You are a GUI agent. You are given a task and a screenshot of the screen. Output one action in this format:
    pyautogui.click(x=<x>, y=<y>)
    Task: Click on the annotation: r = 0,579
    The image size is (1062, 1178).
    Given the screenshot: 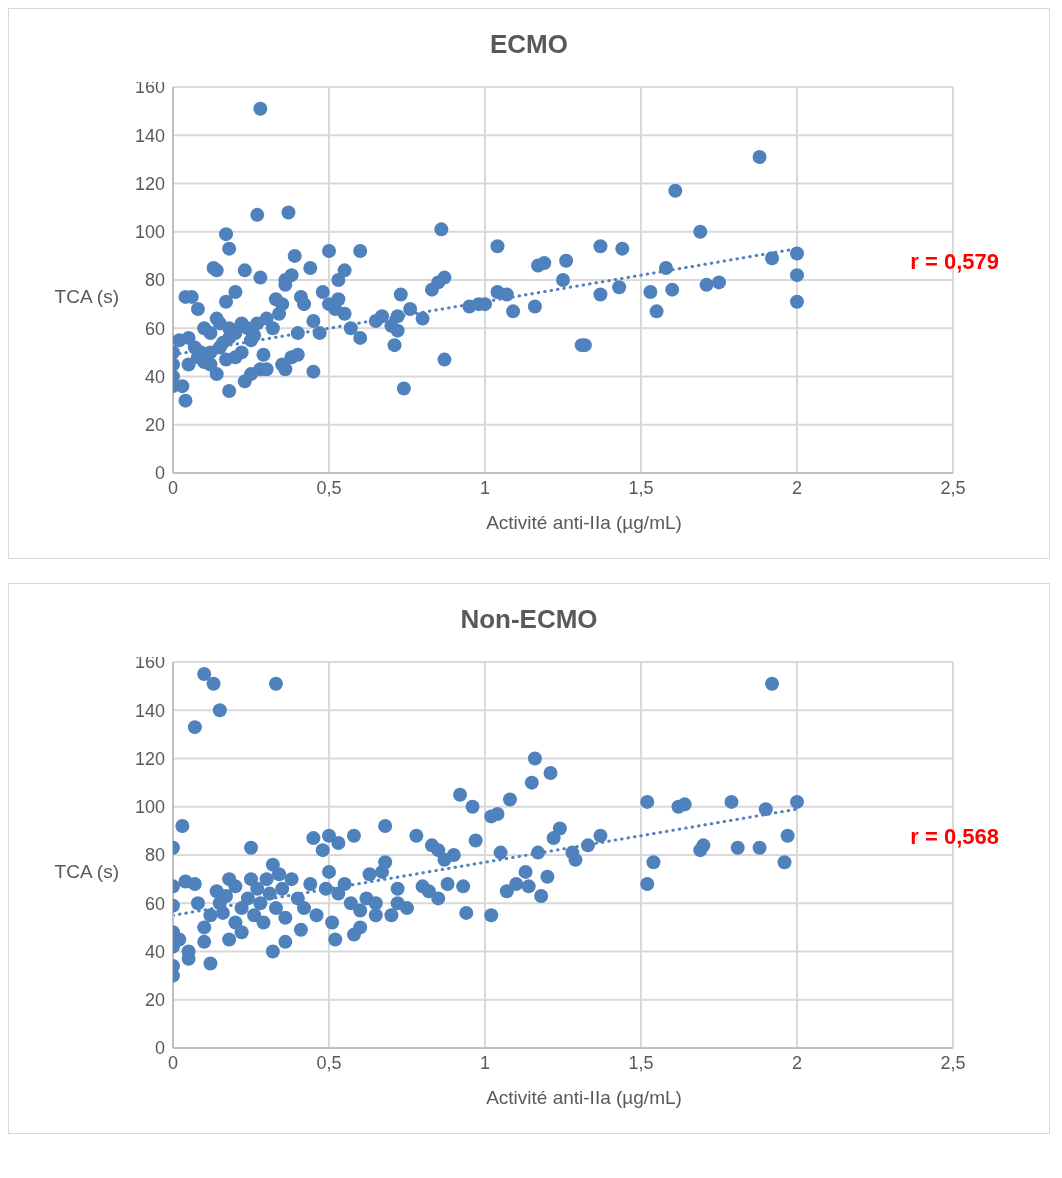 What is the action you would take?
    pyautogui.click(x=954, y=262)
    